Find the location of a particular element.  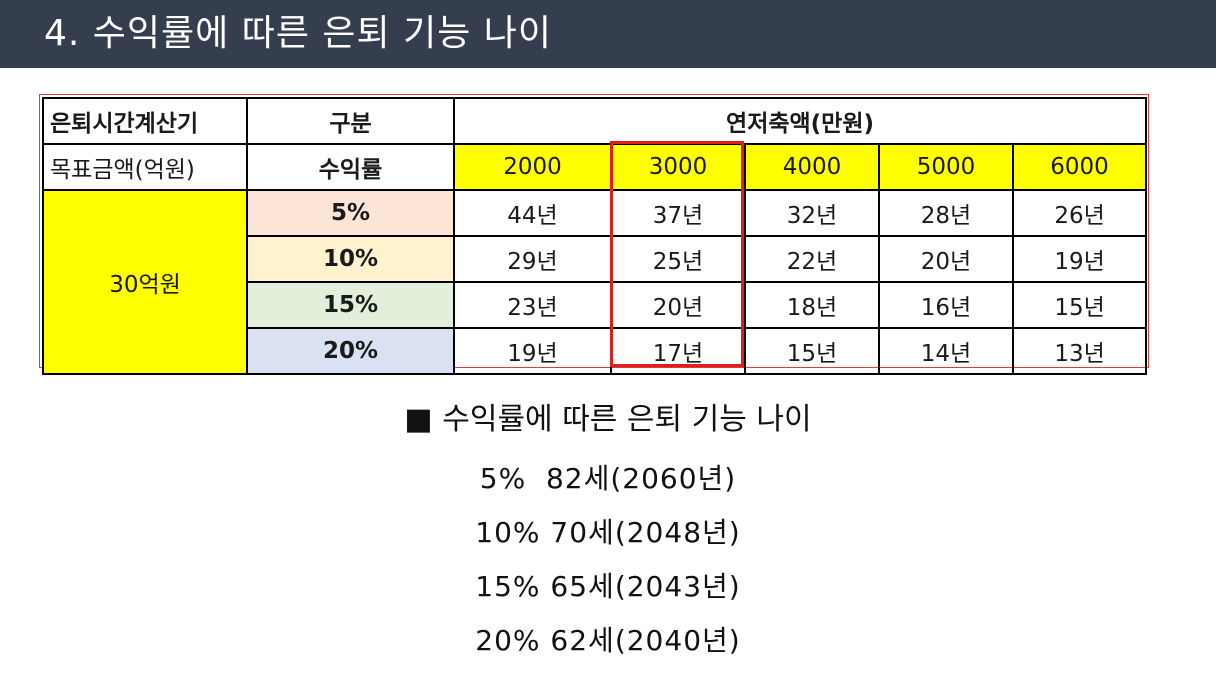

page-title: 4. 수익률에 따른 은퇴 기능 나이 is located at coordinates (298, 33).